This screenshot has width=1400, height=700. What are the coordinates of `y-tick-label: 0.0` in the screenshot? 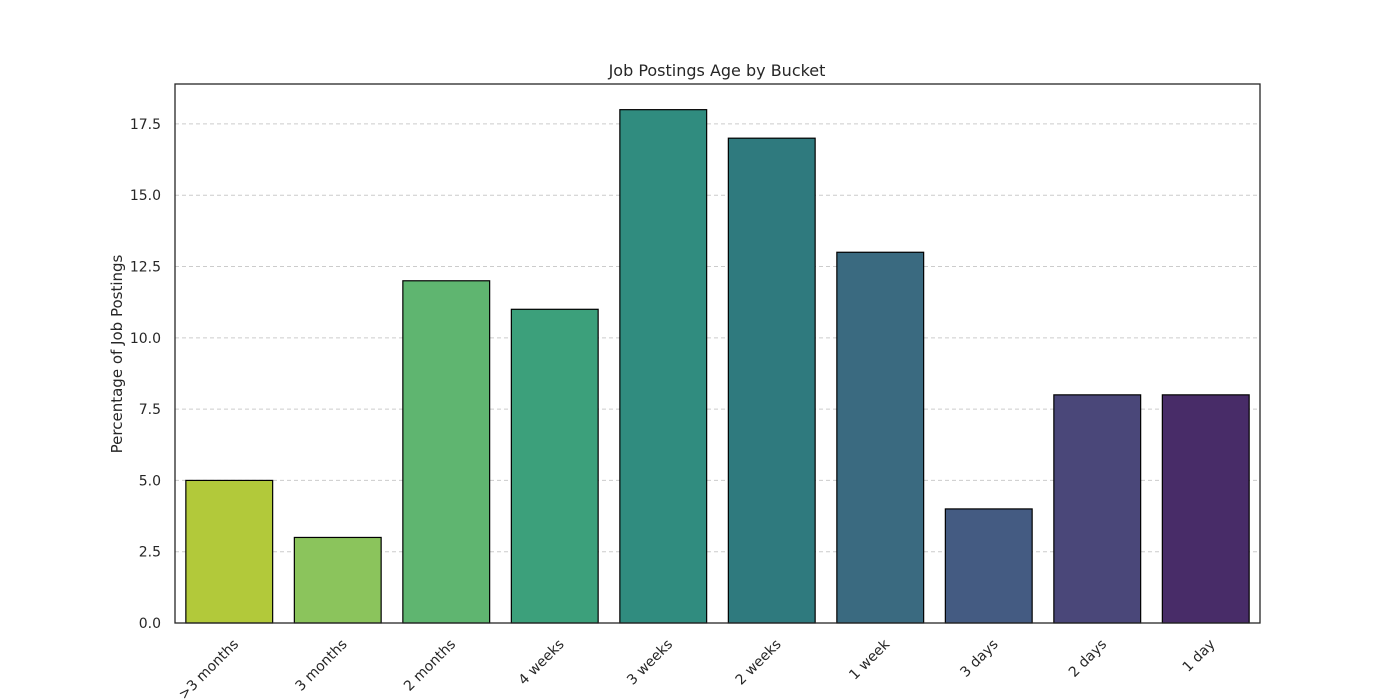 It's located at (150, 624).